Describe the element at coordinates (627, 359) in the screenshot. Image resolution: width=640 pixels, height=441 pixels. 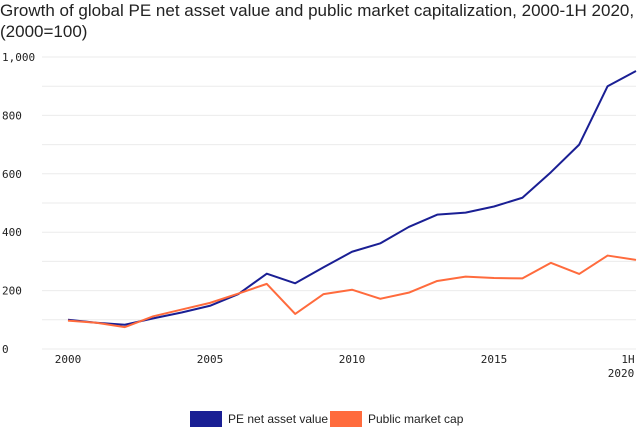
I see `x-tick-label: 1H` at that location.